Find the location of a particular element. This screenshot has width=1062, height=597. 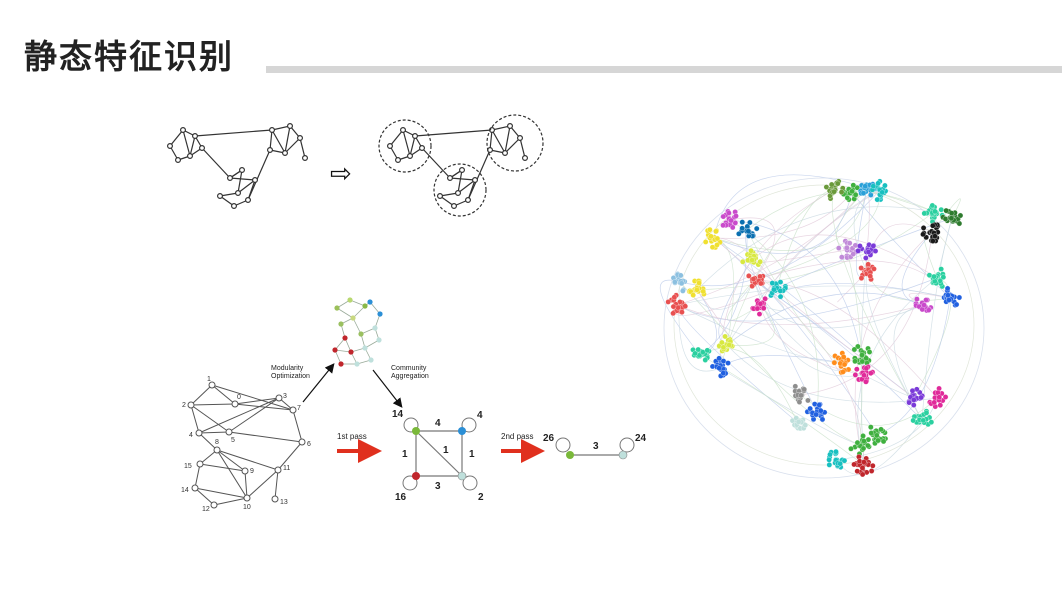

node-label: 9 is located at coordinates (252, 471).